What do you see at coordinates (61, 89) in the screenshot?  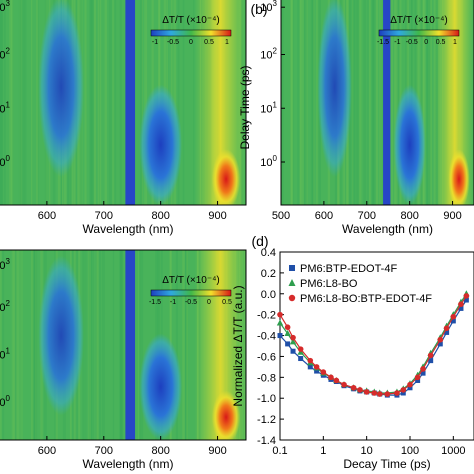 I see `gsb-600nm` at bounding box center [61, 89].